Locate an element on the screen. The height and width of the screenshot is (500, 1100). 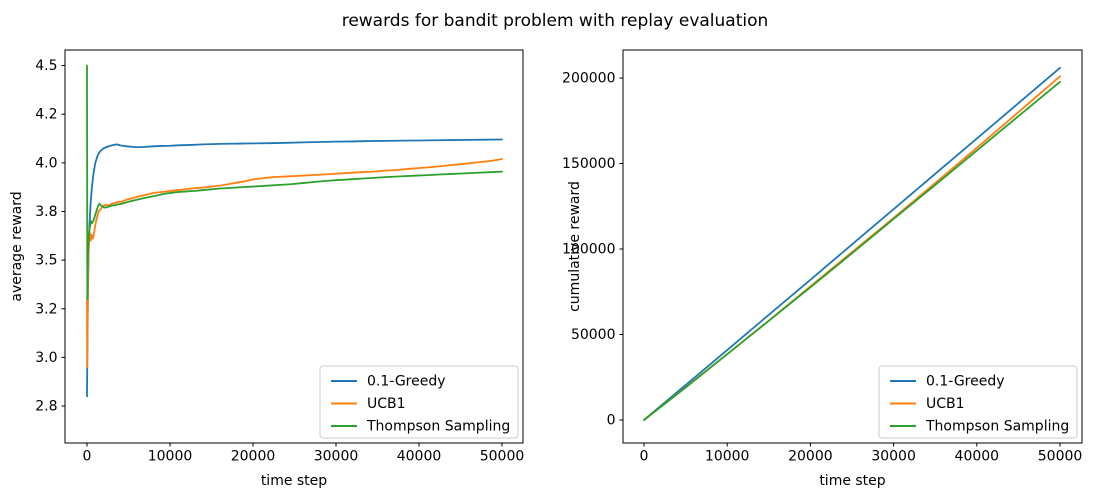
y-tick-label: 3.5 is located at coordinates (46, 261).